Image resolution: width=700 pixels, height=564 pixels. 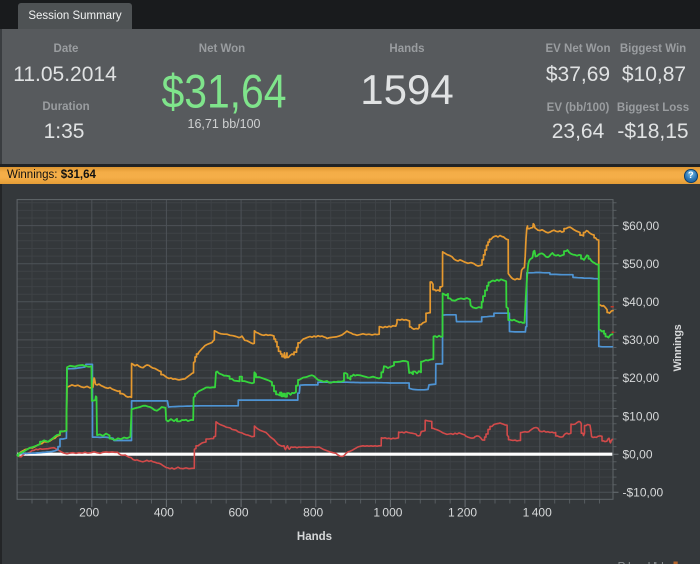 I want to click on svg-text: $30,00, so click(x=641, y=340).